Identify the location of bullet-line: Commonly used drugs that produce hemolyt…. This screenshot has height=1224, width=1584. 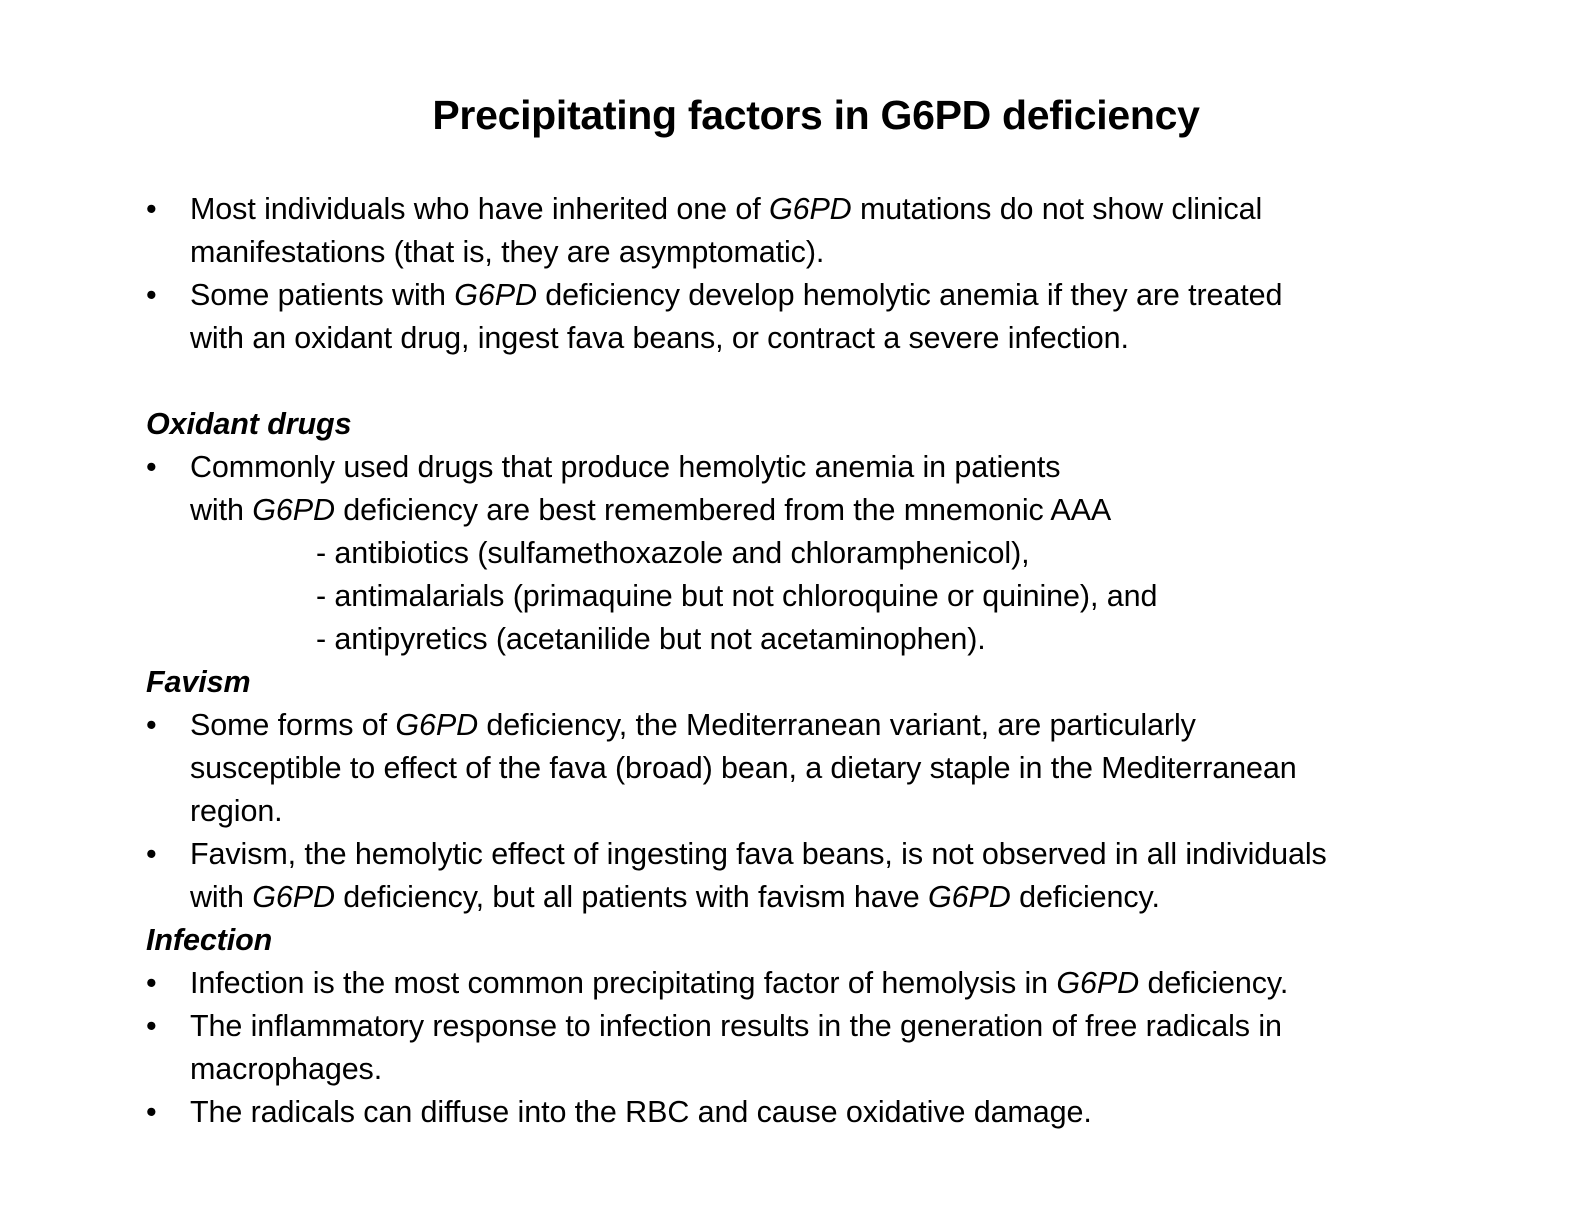
(625, 467).